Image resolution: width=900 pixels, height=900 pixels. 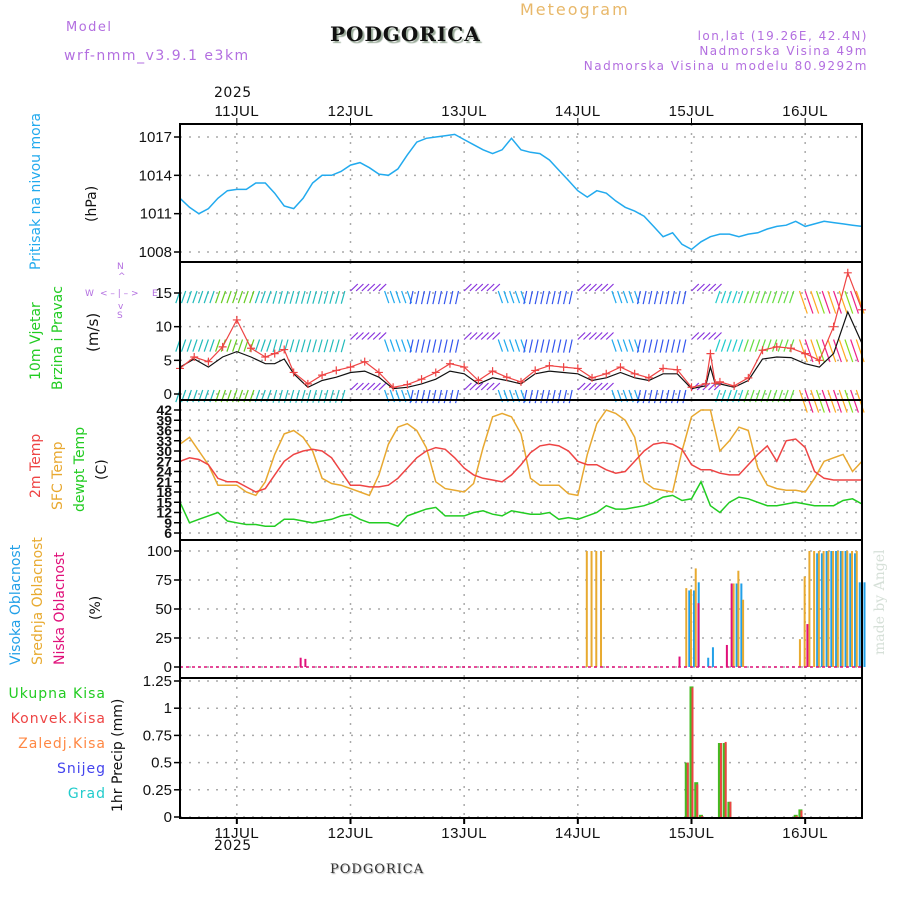 I want to click on y-tick-label: 6, so click(x=168, y=533).